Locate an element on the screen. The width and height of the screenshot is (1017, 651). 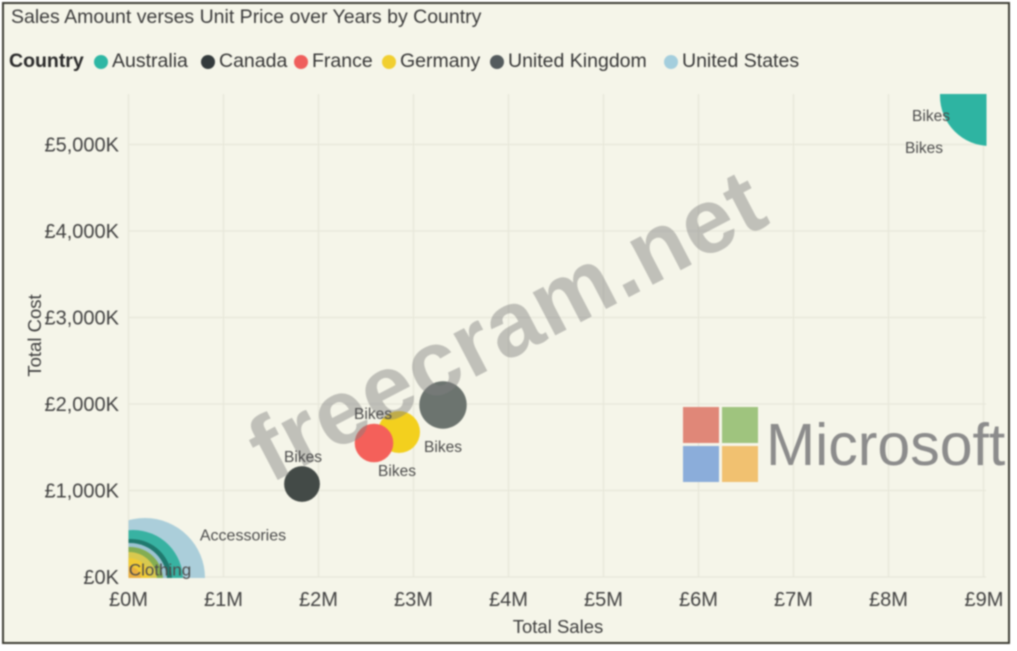
svg-text: £4M is located at coordinates (508, 600).